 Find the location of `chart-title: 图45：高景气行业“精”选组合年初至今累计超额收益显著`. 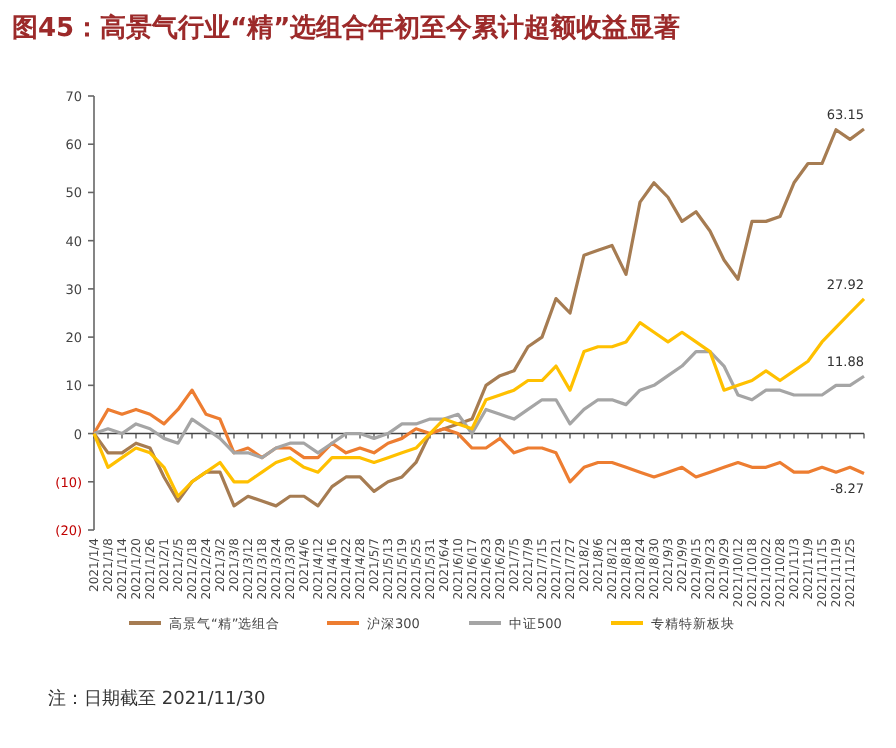

chart-title: 图45：高景气行业“精”选组合年初至今累计超额收益显著 is located at coordinates (346, 28).